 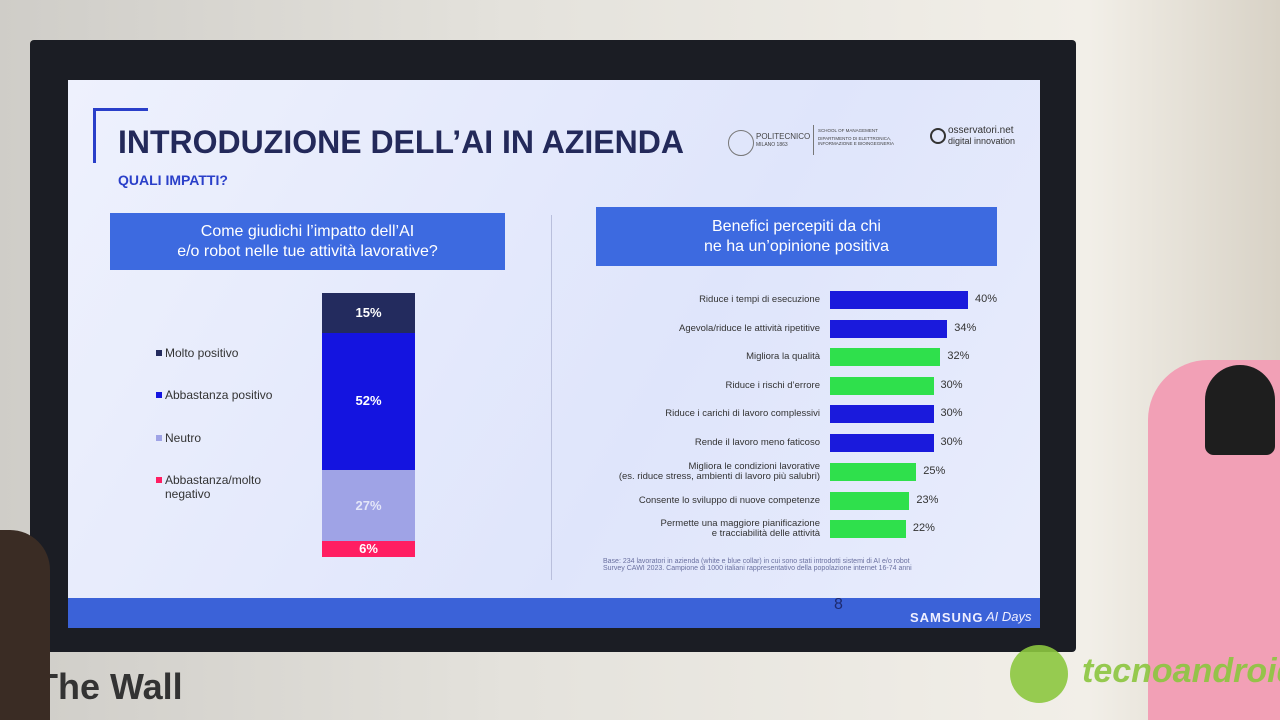 What do you see at coordinates (1181, 671) in the screenshot?
I see `watermark: tecnoandroid` at bounding box center [1181, 671].